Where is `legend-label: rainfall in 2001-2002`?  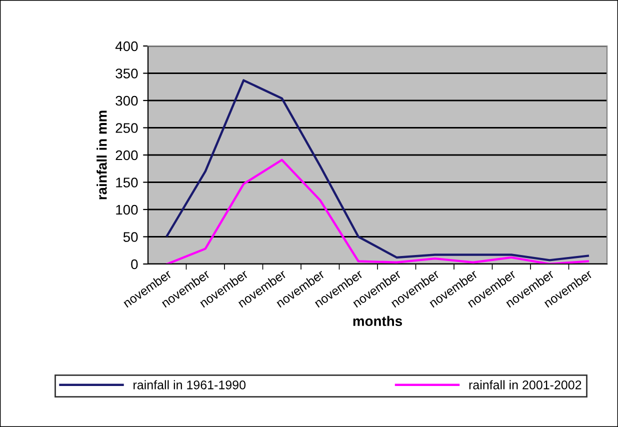 legend-label: rainfall in 2001-2002 is located at coordinates (525, 385).